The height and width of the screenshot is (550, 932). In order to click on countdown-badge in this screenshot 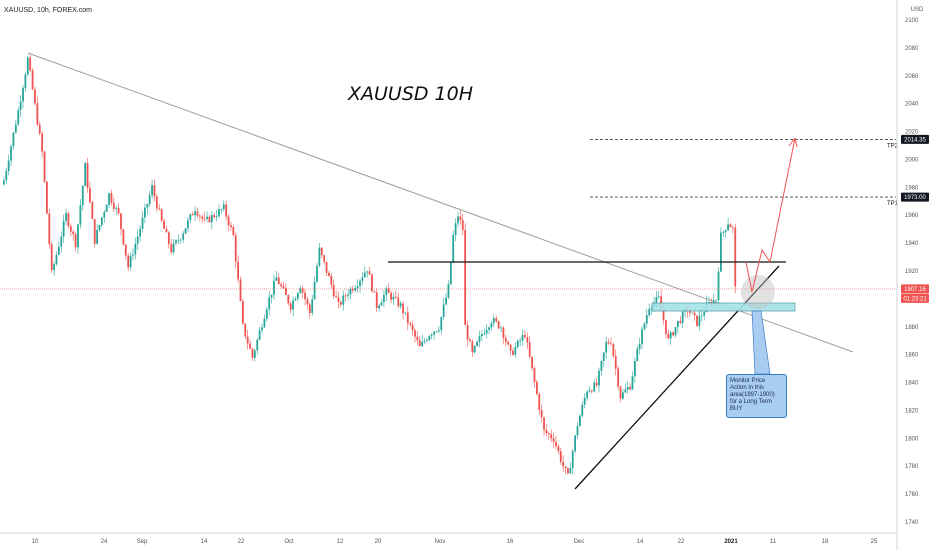, I will do `click(915, 298)`.